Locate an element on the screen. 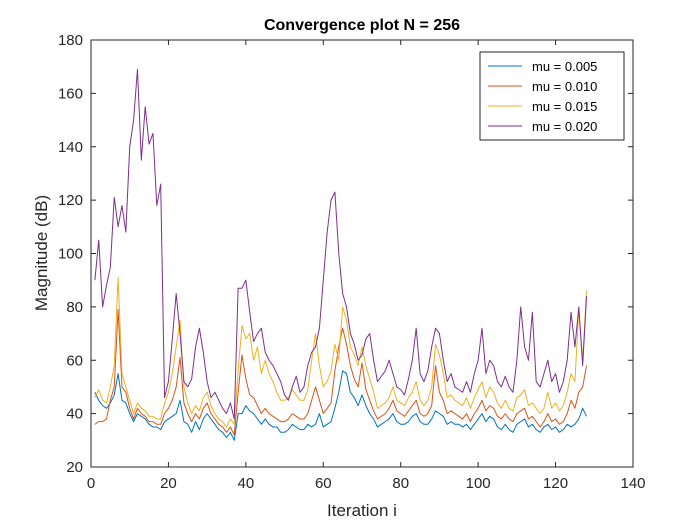  legend-box is located at coordinates (552, 96).